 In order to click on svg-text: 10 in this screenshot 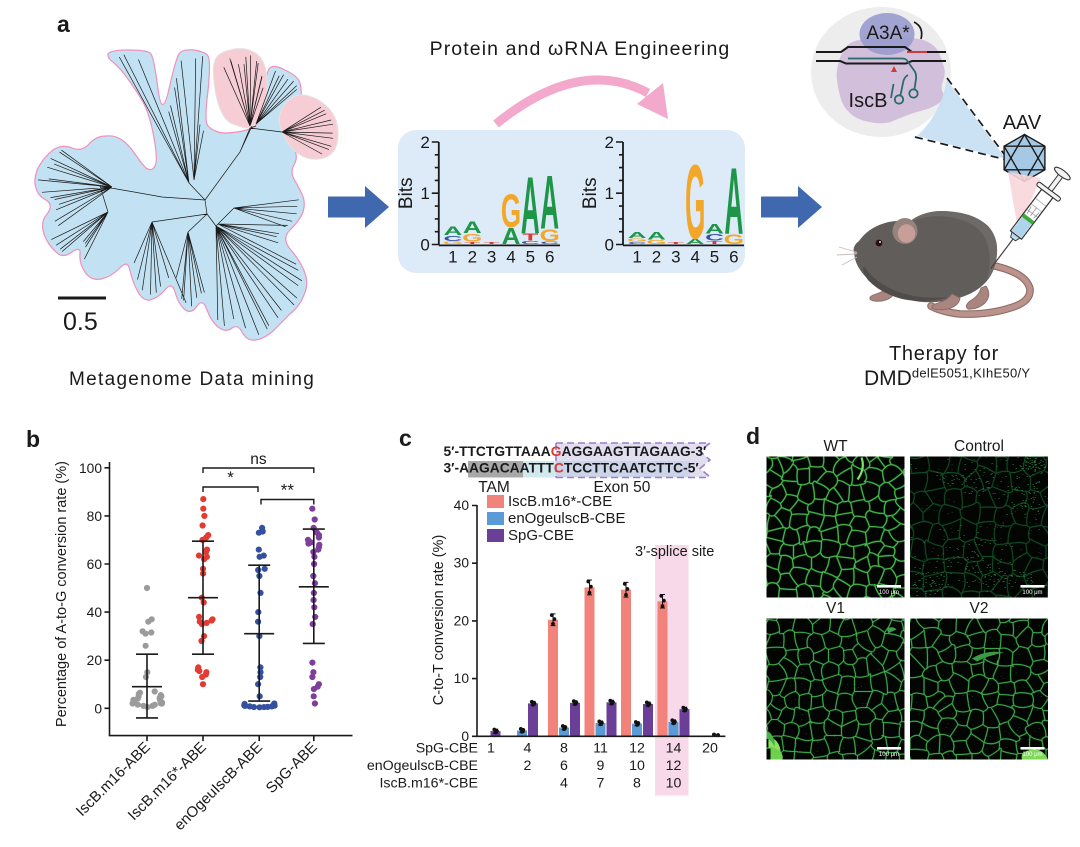, I will do `click(462, 678)`.